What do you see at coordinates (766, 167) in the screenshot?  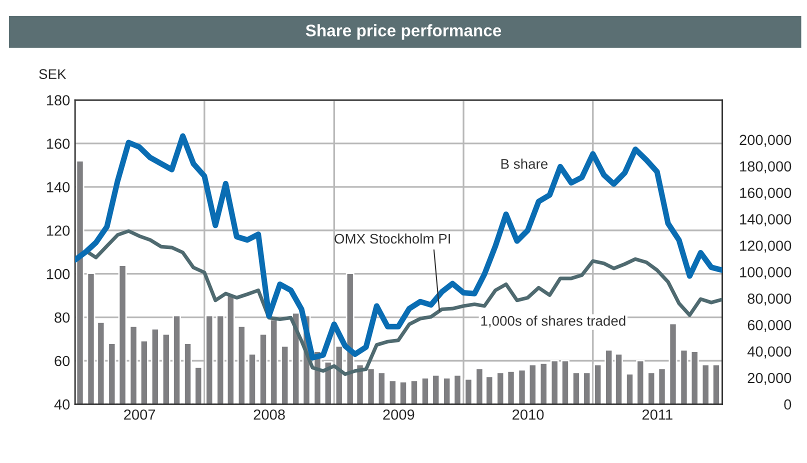 I see `y2-tick-label: 180,000` at bounding box center [766, 167].